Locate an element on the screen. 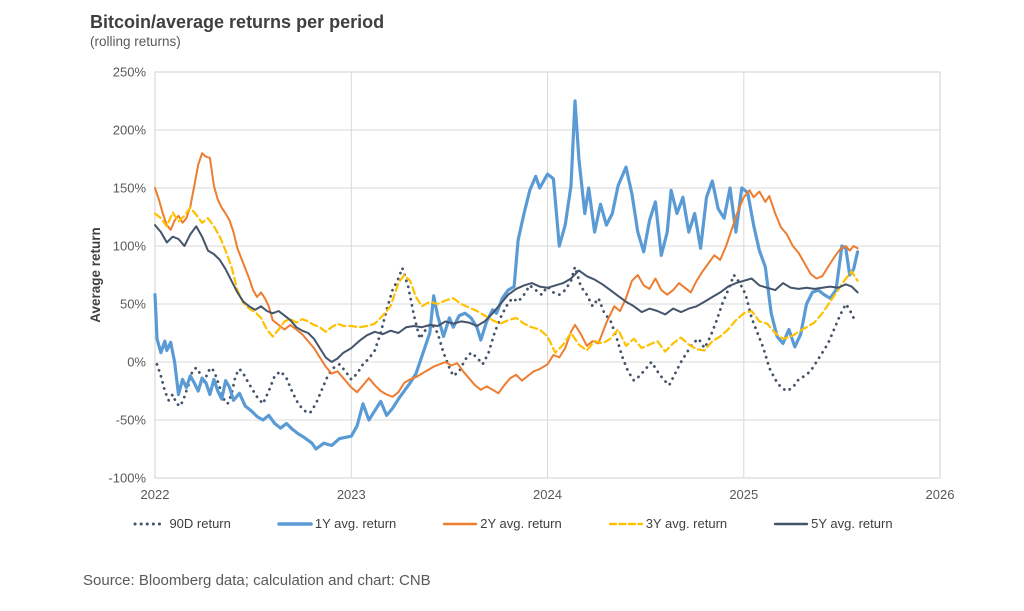 This screenshot has height=611, width=1024. legend-marker-3y-avg-return-icon is located at coordinates (625, 523).